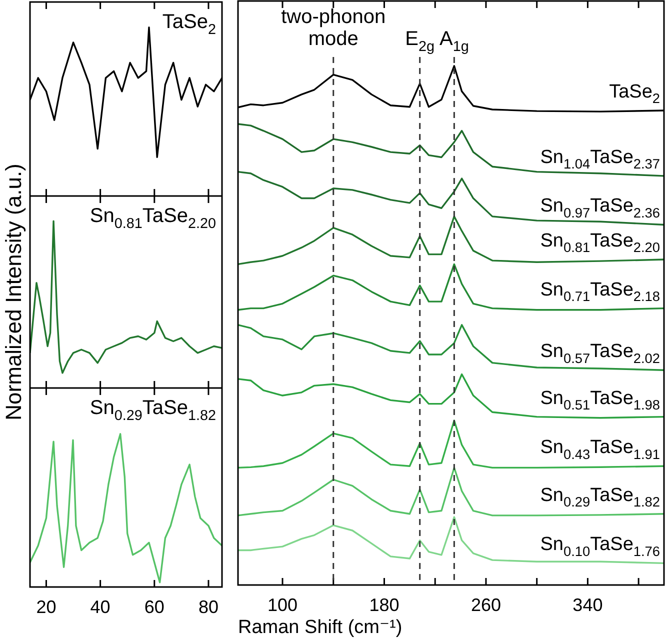 The width and height of the screenshot is (666, 639). I want to click on x-tick-label: 40, so click(100, 606).